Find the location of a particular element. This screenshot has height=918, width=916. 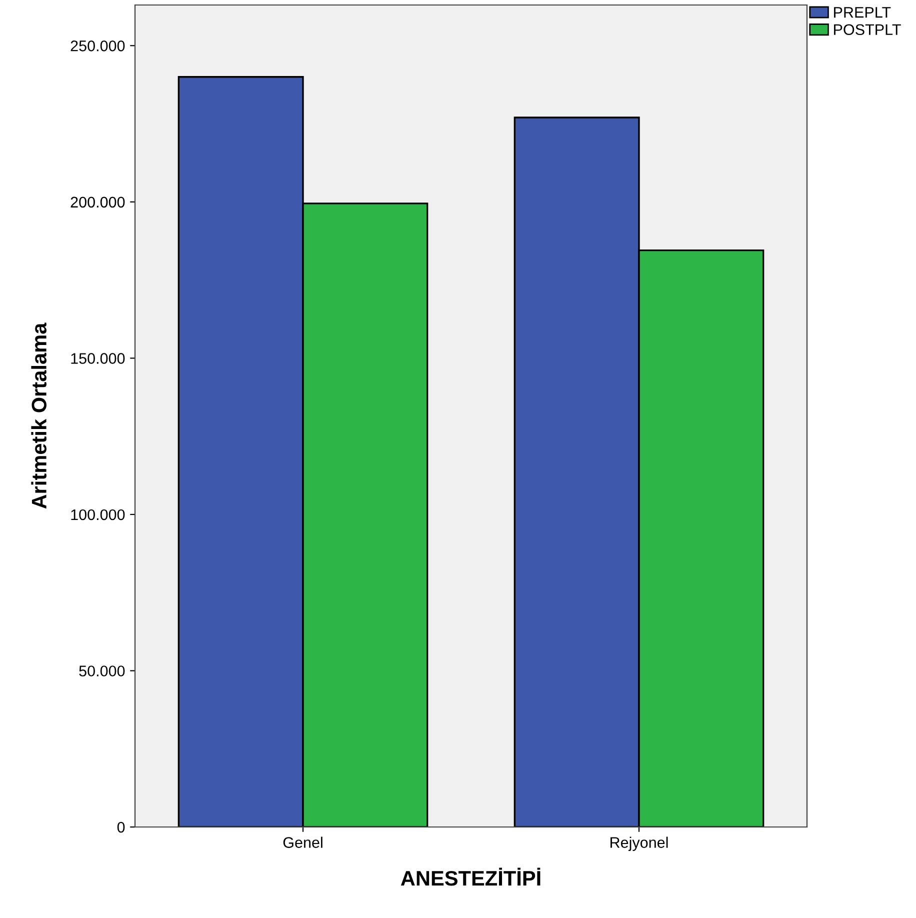

y-tick-label: 100.000 is located at coordinates (98, 514).